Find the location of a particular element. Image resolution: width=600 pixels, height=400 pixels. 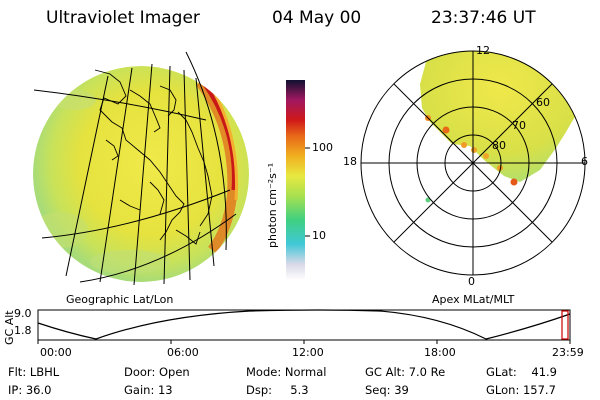

mlt-label-12: 12 is located at coordinates (483, 50).